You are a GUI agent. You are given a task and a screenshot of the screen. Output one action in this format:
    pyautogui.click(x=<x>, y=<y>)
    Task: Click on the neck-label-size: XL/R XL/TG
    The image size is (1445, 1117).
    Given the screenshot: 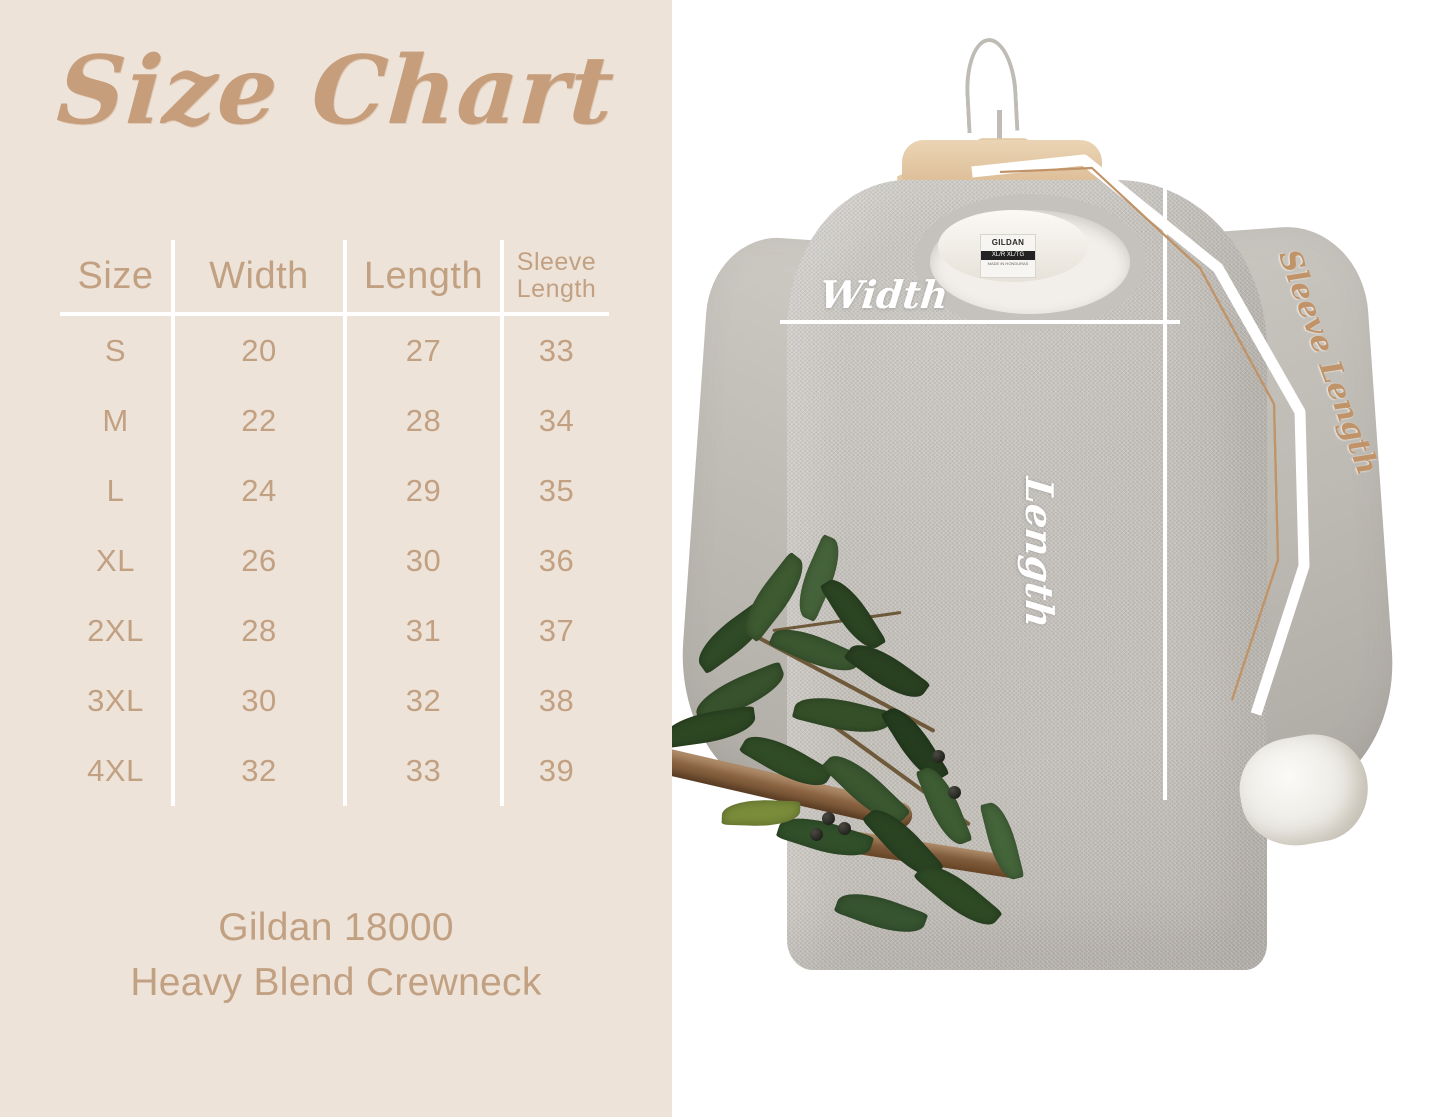 What is the action you would take?
    pyautogui.click(x=1008, y=255)
    